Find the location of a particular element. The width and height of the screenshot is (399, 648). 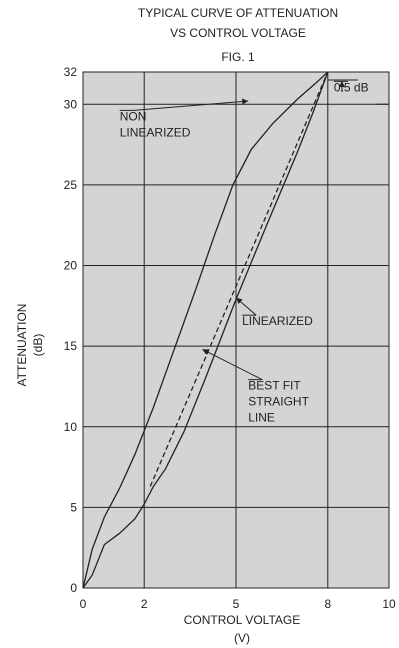

x-tick-label-5: 5 is located at coordinates (236, 604).